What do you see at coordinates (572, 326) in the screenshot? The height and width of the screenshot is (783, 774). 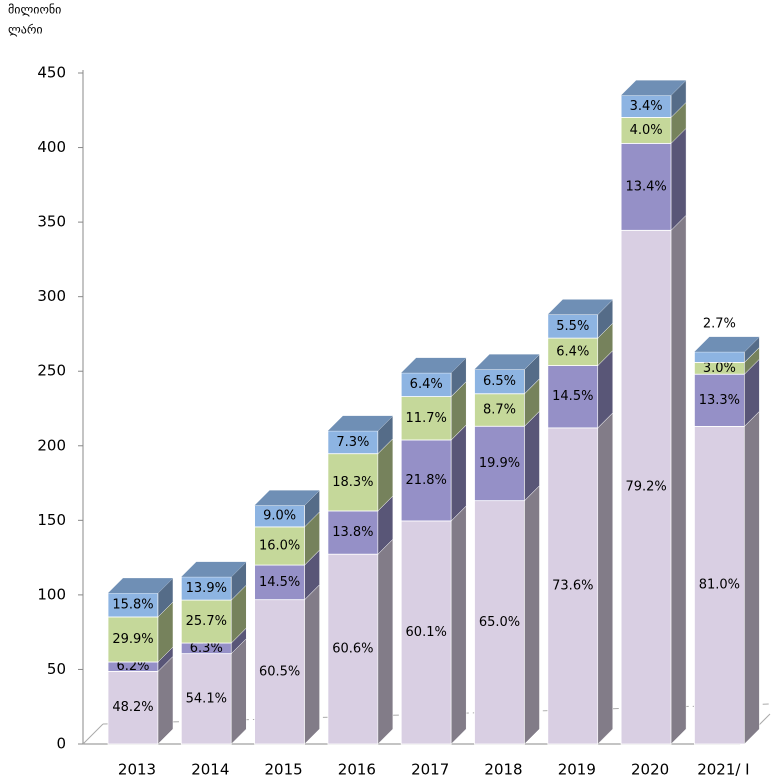 I see `data-label: 5.5%` at bounding box center [572, 326].